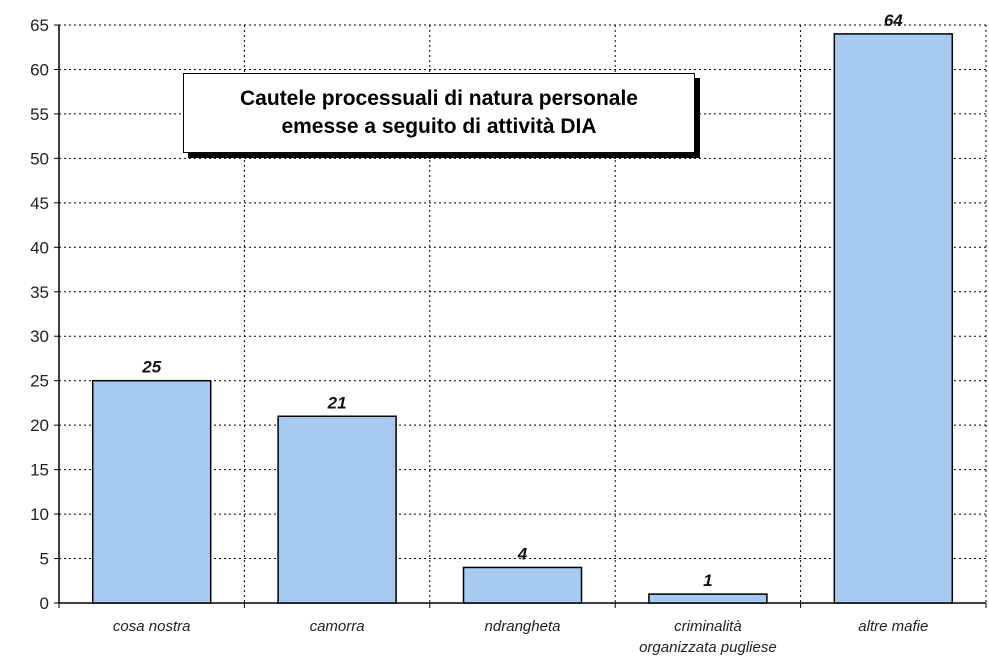  What do you see at coordinates (44, 559) in the screenshot?
I see `y-tick-label: 5` at bounding box center [44, 559].